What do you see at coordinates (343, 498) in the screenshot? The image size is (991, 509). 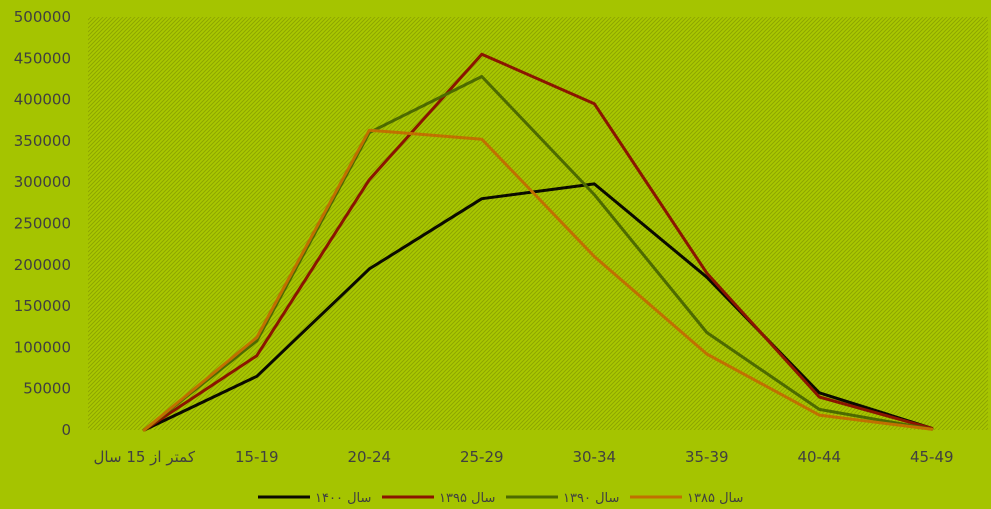 I see `legend-label: سال ۱۴۰۰` at bounding box center [343, 498].